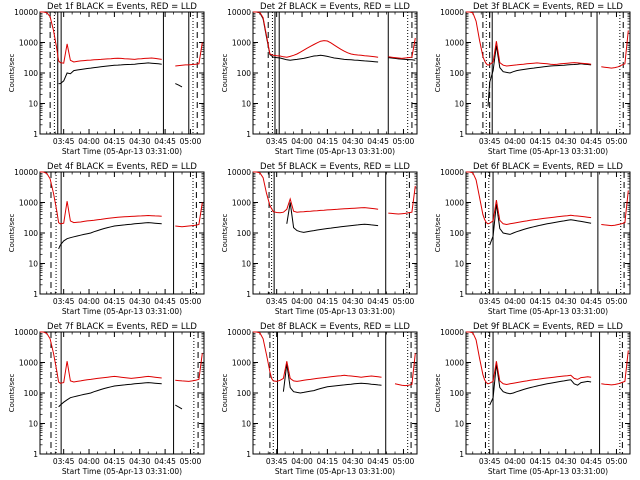  What do you see at coordinates (122, 327) in the screenshot?
I see `chart-title: Det 7f BLACK = Events, RED = LLD` at bounding box center [122, 327].